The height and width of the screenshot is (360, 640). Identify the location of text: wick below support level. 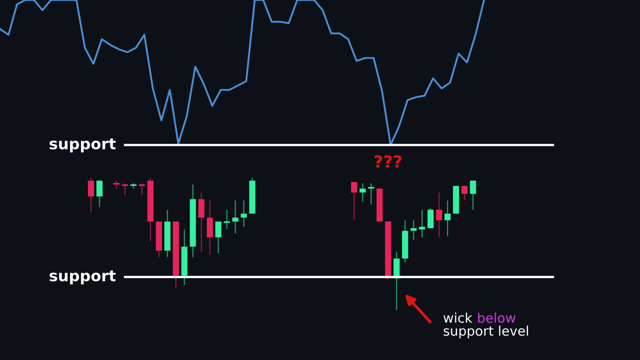
(486, 325).